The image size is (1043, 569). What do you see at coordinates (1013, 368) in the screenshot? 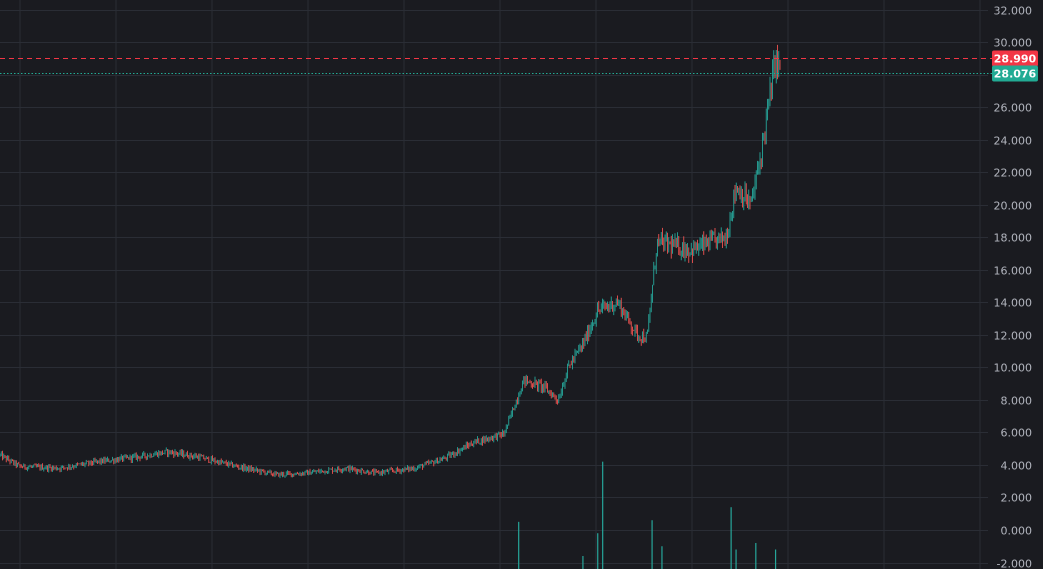
I see `y-tick-label: 10.000` at bounding box center [1013, 368].